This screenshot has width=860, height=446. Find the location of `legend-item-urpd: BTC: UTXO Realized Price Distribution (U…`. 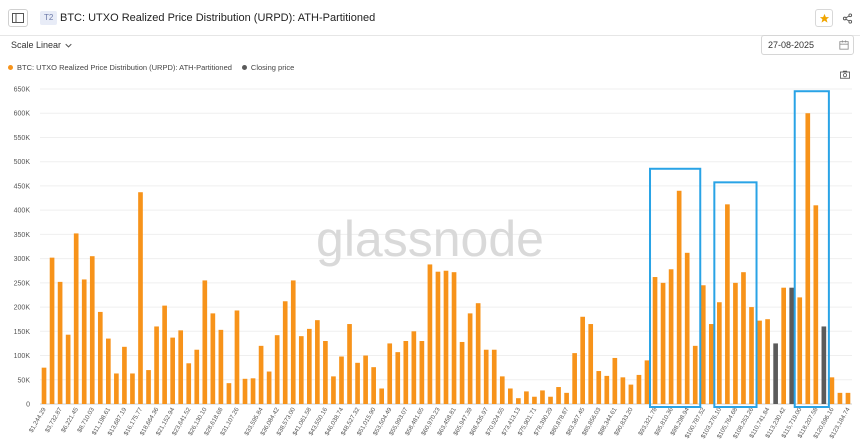

legend-item-urpd: BTC: UTXO Realized Price Distribution (U… is located at coordinates (120, 67).